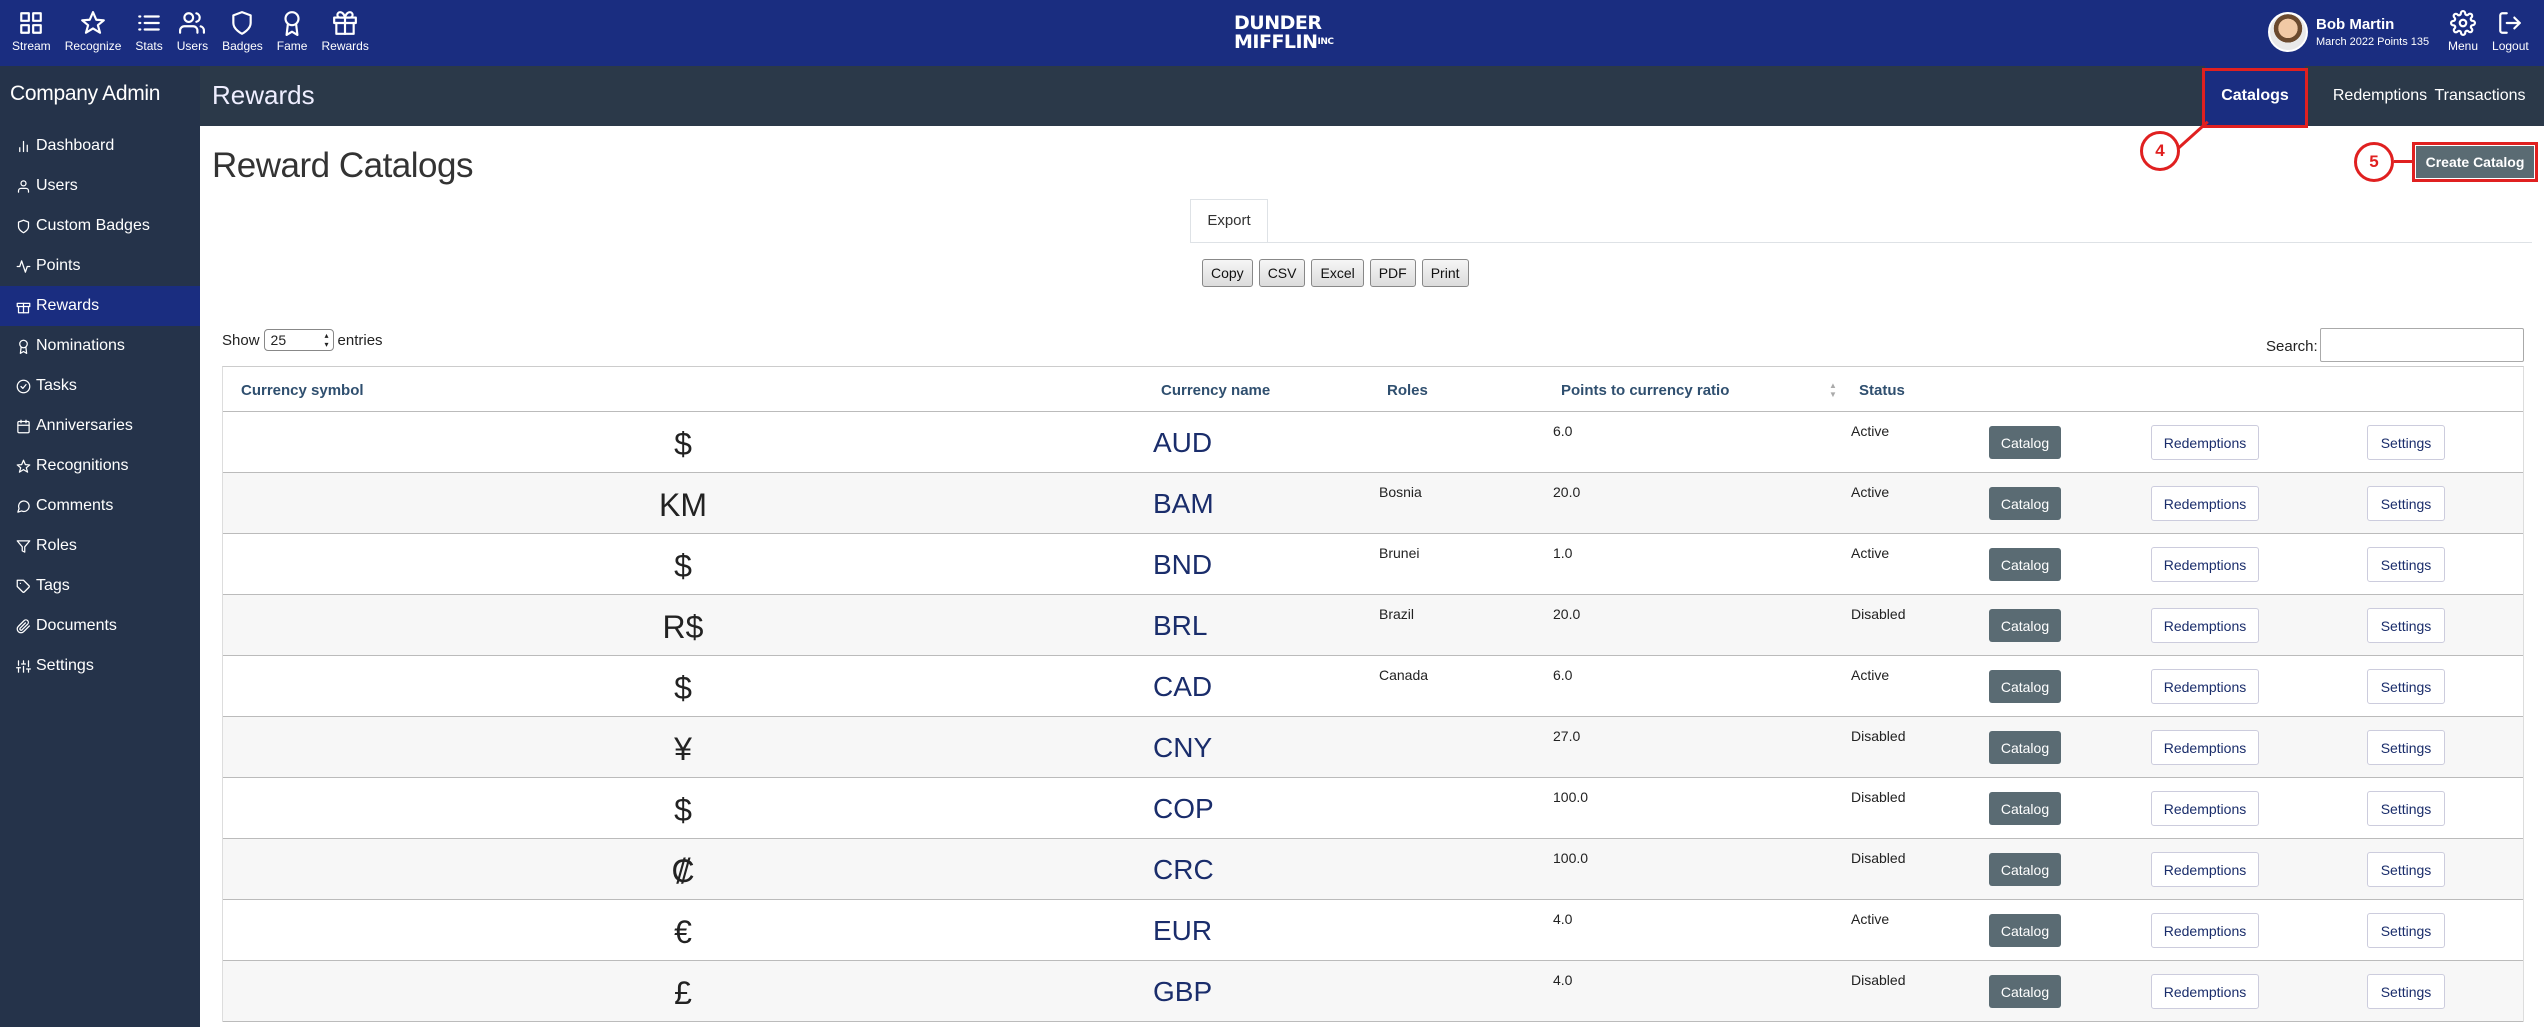 The height and width of the screenshot is (1027, 2544). What do you see at coordinates (100, 426) in the screenshot?
I see `sidebar-item-anniversaries: Anniversaries` at bounding box center [100, 426].